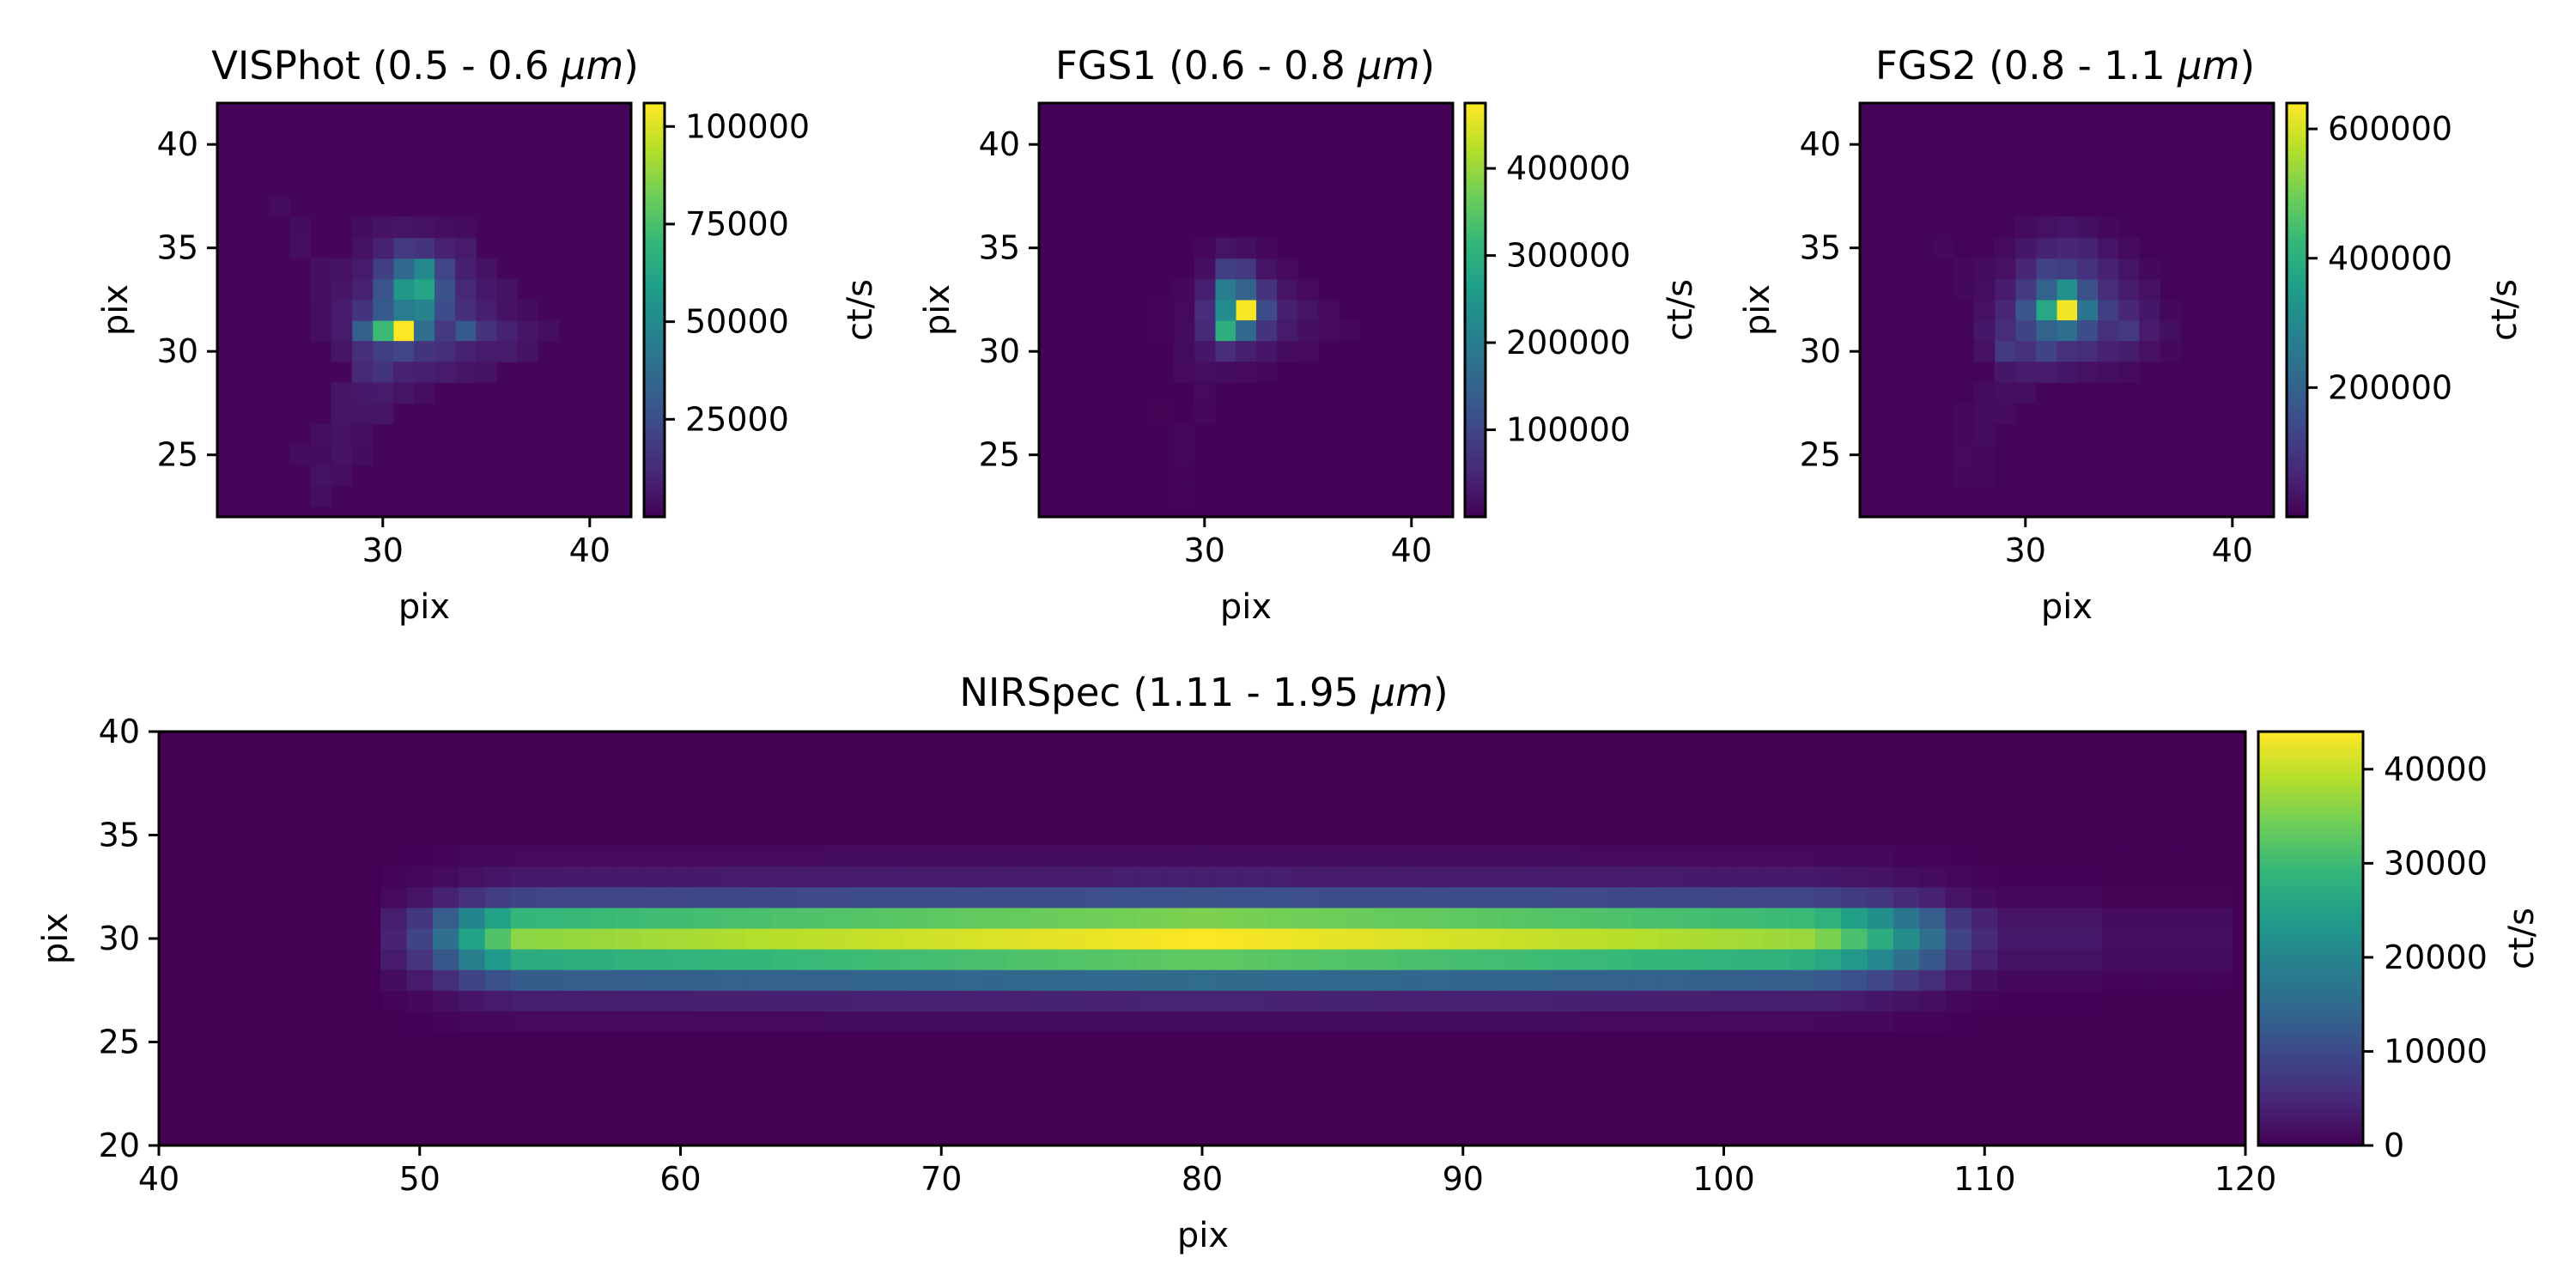 The image size is (2576, 1288). What do you see at coordinates (1207, 1171) in the screenshot?
I see `nirspec-x-ticks: 40 50 60 70 80 90 100 110 120` at bounding box center [1207, 1171].